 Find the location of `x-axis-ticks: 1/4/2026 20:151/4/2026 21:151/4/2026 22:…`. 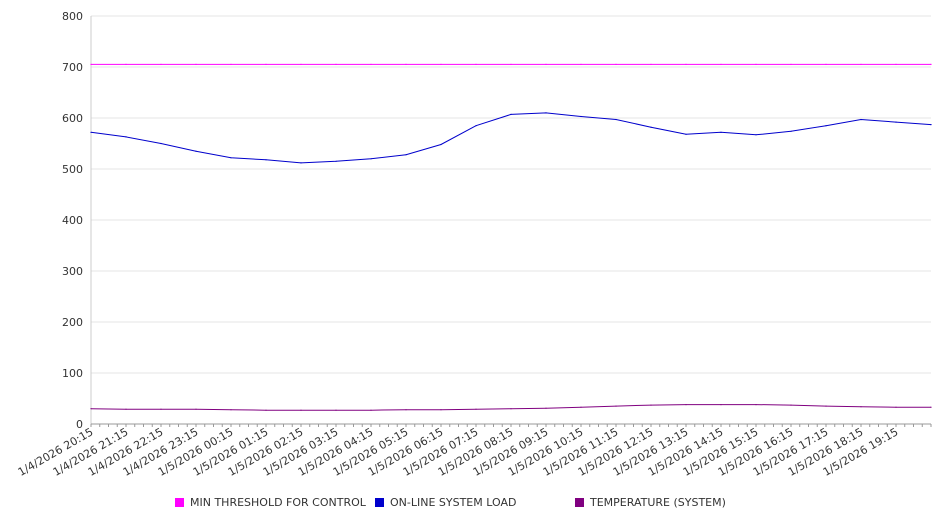

x-axis-ticks: 1/4/2026 20:151/4/2026 21:151/4/2026 22:… is located at coordinates (458, 452).